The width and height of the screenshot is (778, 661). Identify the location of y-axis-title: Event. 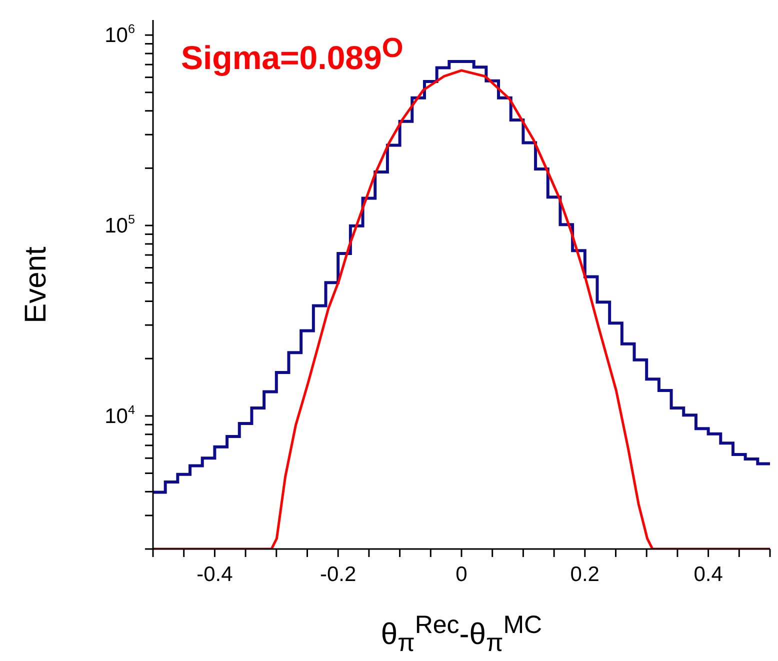
(36, 284).